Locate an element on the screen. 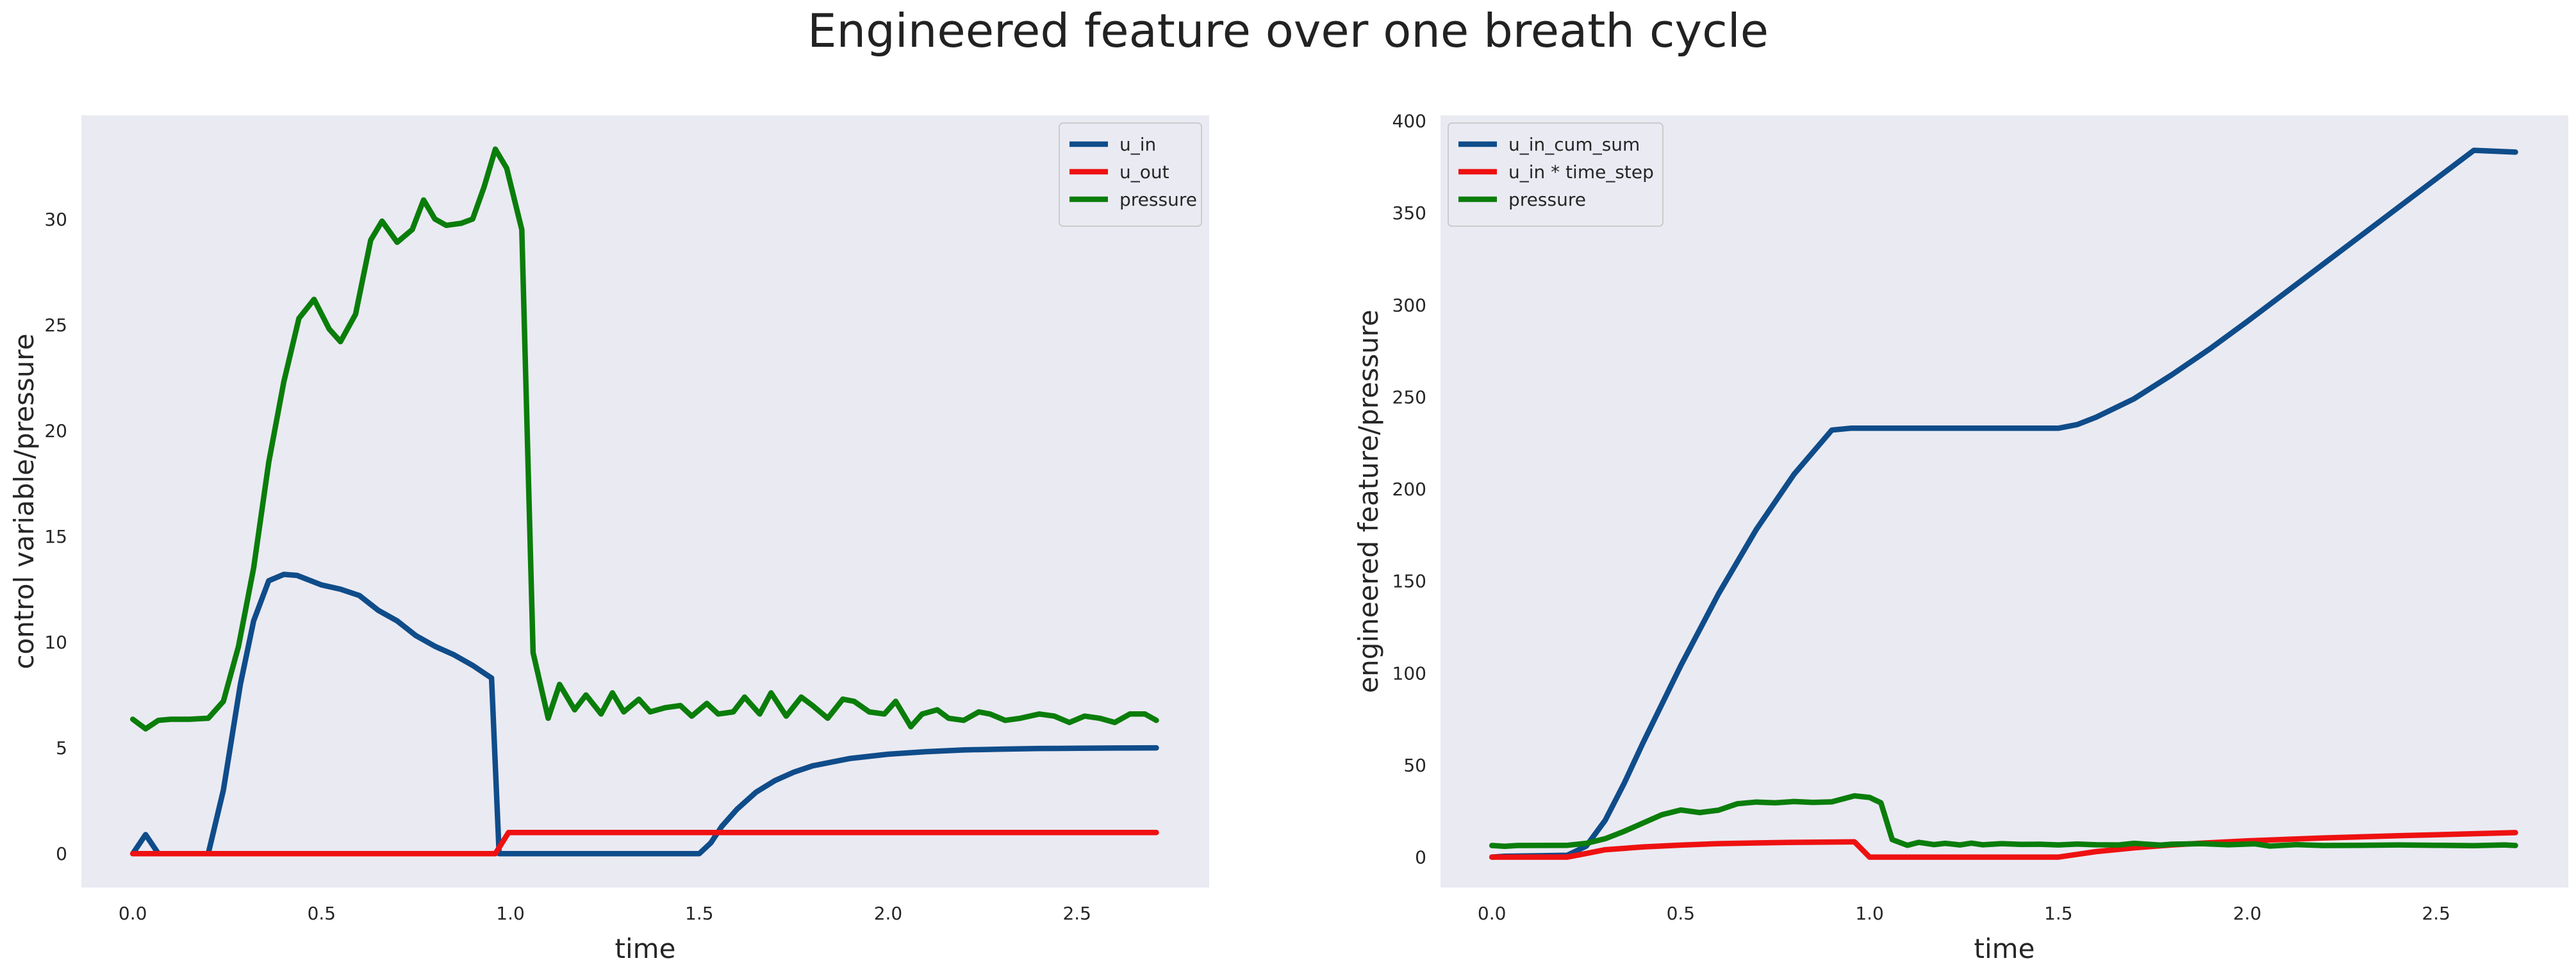 This screenshot has width=2576, height=965. legend: u_in_cum_sum u_in * time_step pressure is located at coordinates (1556, 174).